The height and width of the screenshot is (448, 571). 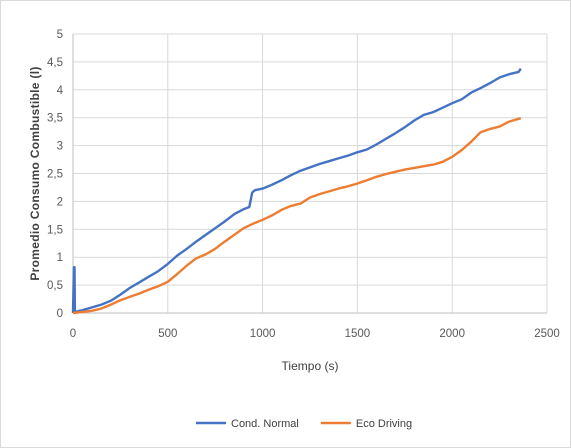 I want to click on y-tick-label: 2,5, so click(x=55, y=175).